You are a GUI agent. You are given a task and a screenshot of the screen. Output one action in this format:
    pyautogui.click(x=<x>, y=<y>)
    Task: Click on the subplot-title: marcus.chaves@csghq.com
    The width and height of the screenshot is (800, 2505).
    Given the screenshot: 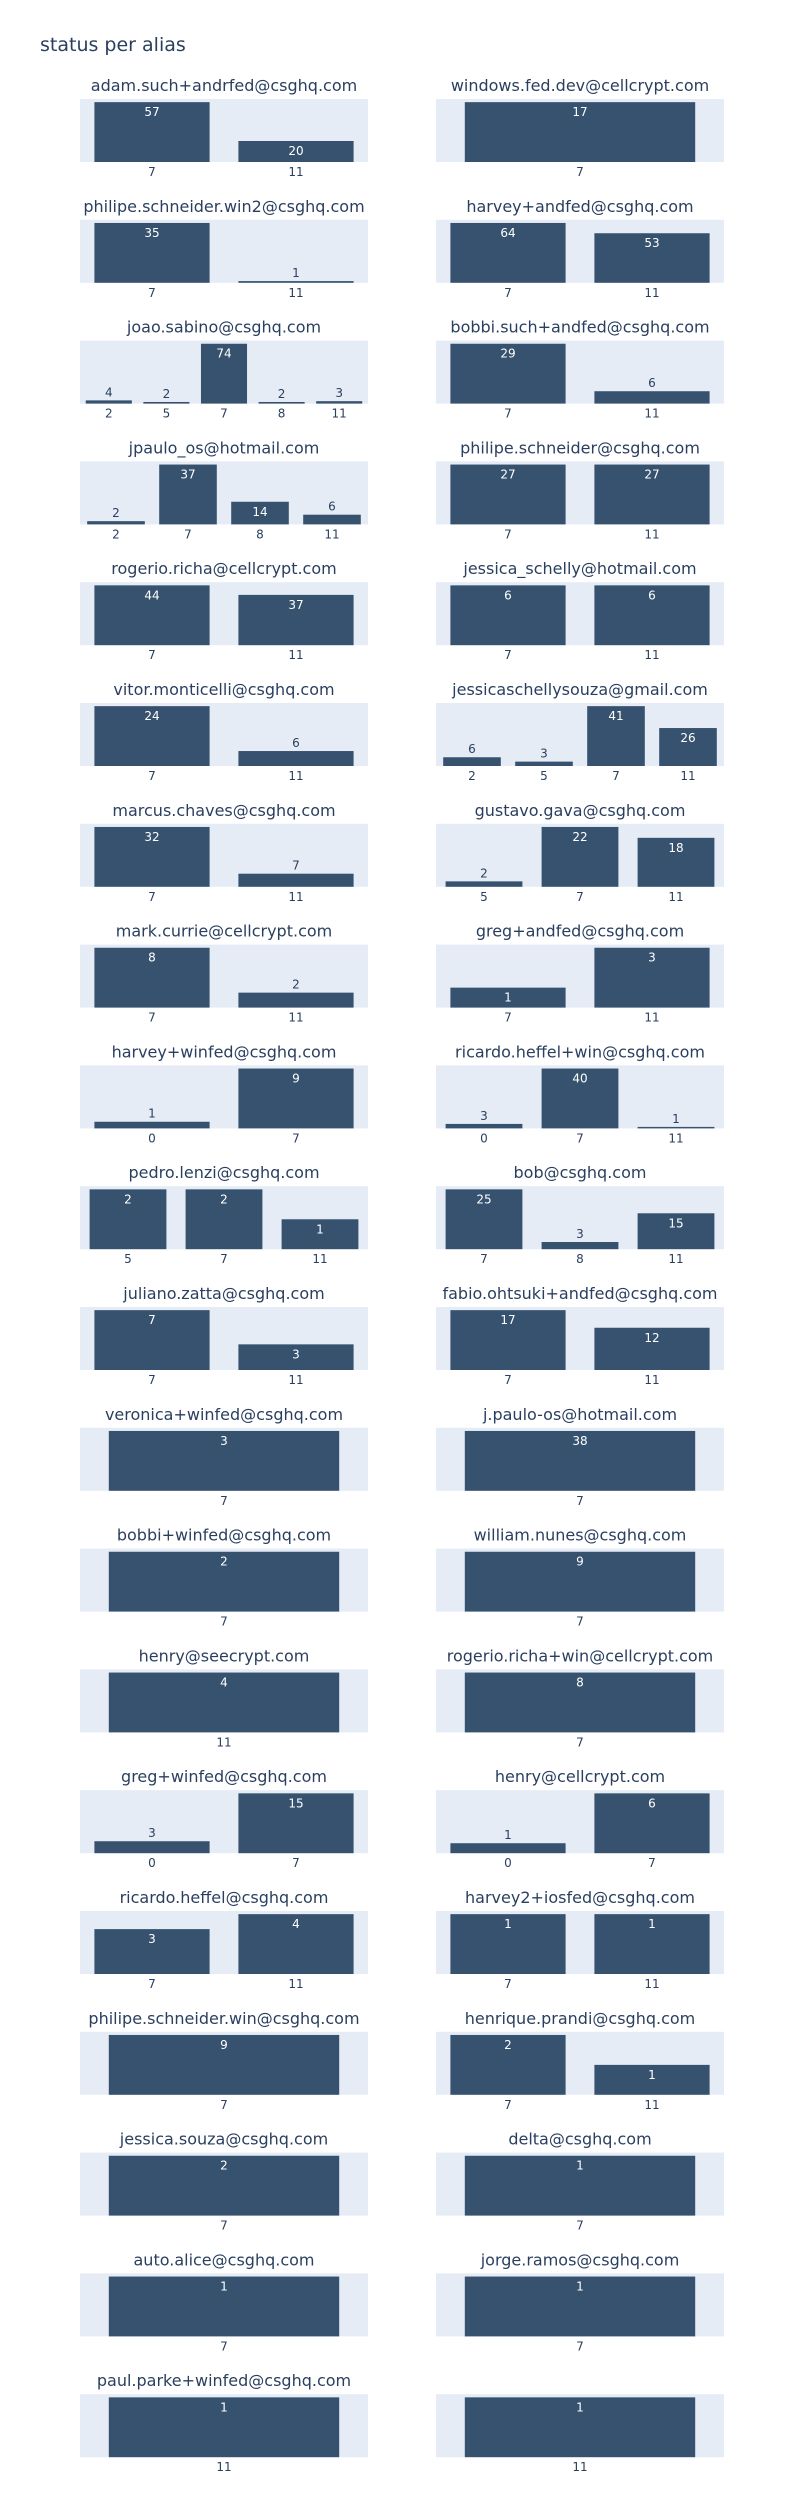 What is the action you would take?
    pyautogui.click(x=223, y=810)
    